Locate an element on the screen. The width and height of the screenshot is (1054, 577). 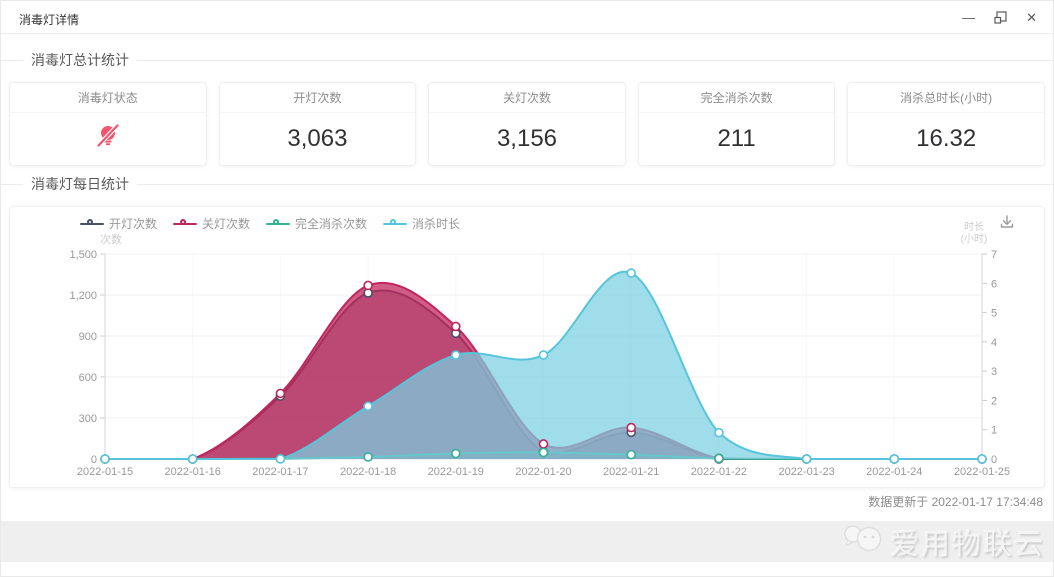
legend-label: 消杀时长 is located at coordinates (436, 224).